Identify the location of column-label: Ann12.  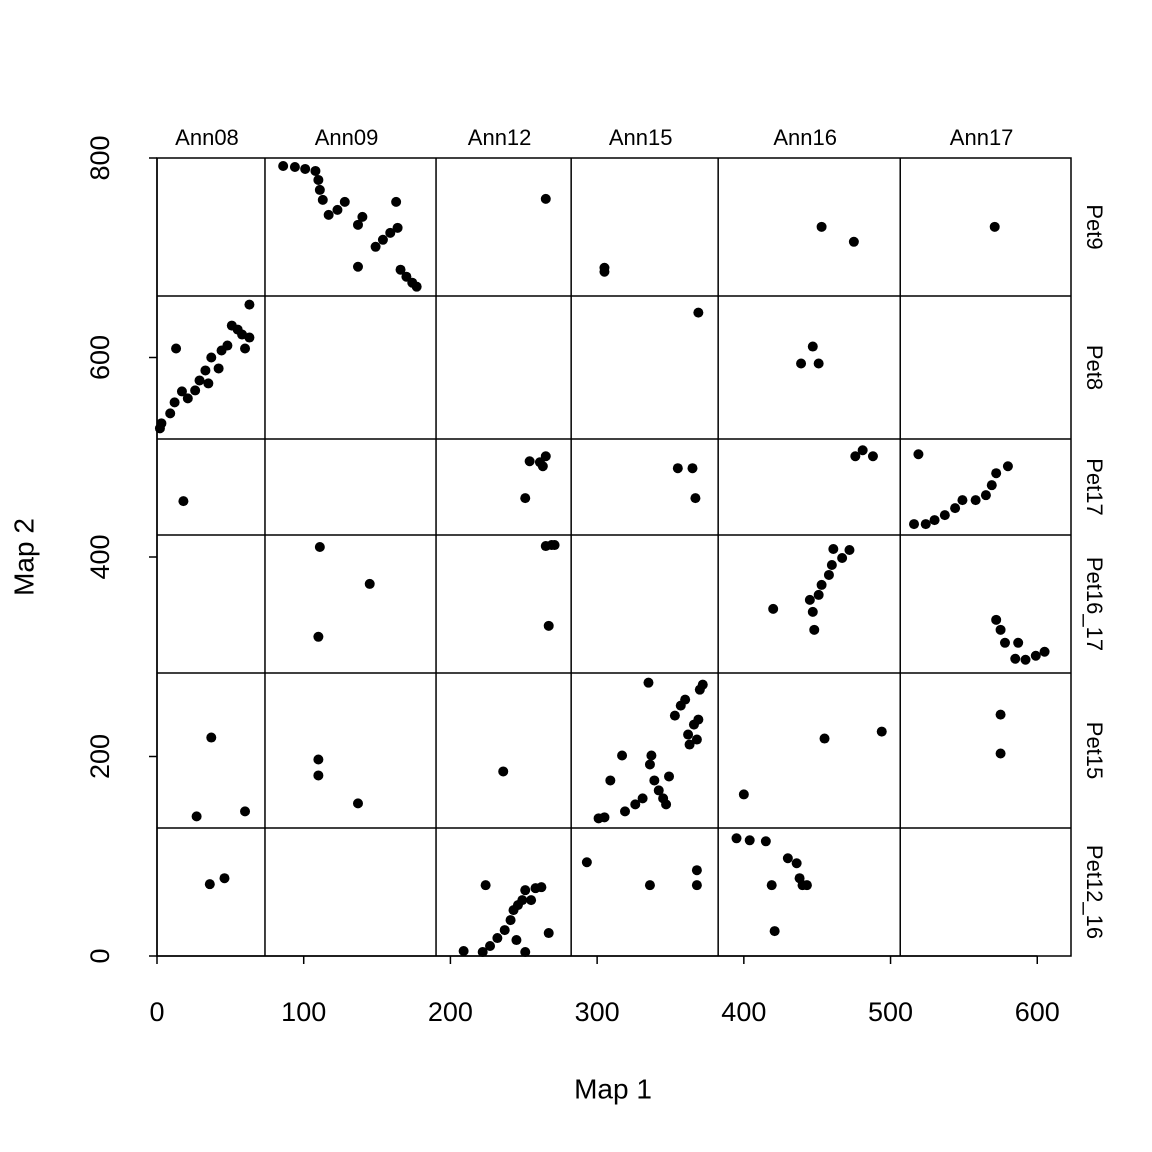
(500, 137).